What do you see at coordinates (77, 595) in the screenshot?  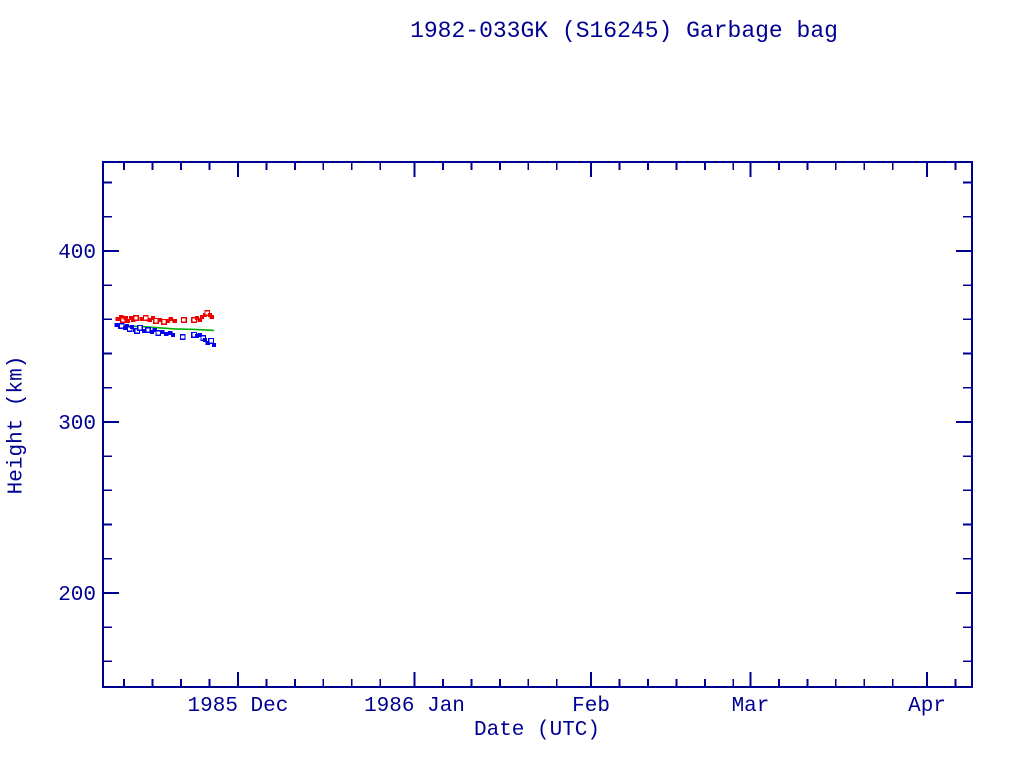 I see `y-tick-label: 200` at bounding box center [77, 595].